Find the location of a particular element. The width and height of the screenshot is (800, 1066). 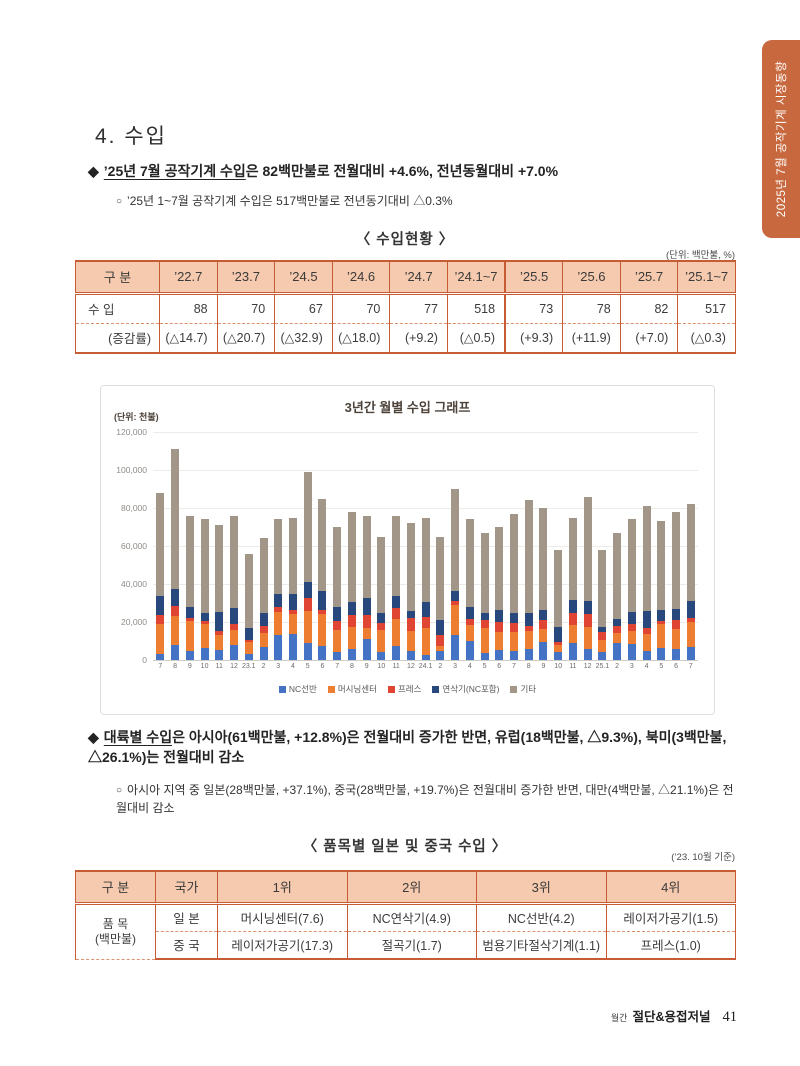

x-axis-tick-label: 7 is located at coordinates (160, 666).